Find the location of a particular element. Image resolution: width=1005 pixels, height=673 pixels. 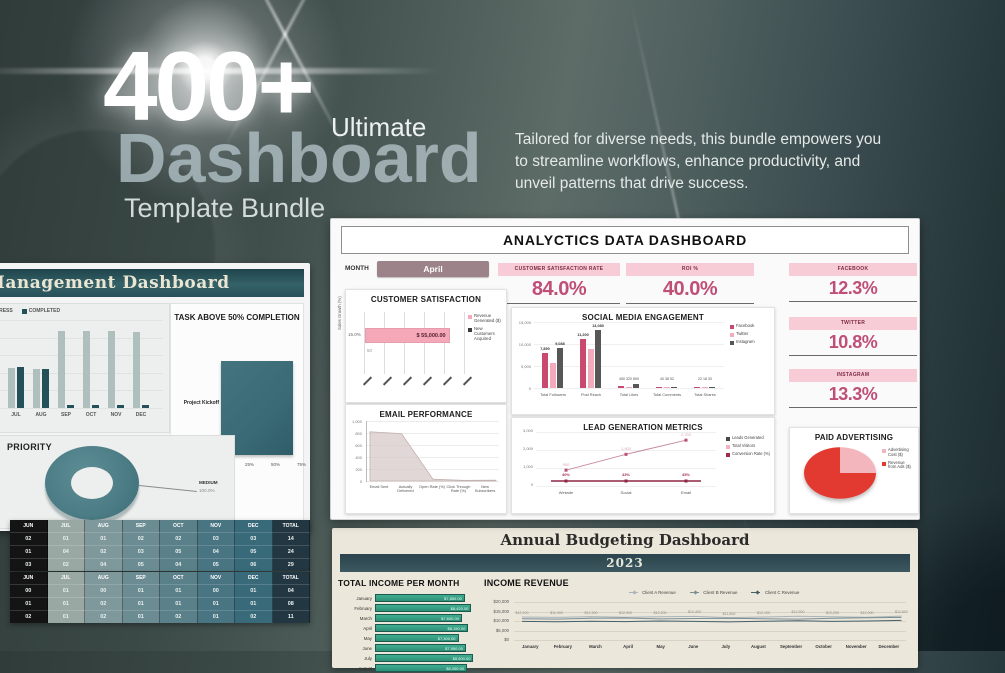

income-month-label: January is located at coordinates (364, 598).